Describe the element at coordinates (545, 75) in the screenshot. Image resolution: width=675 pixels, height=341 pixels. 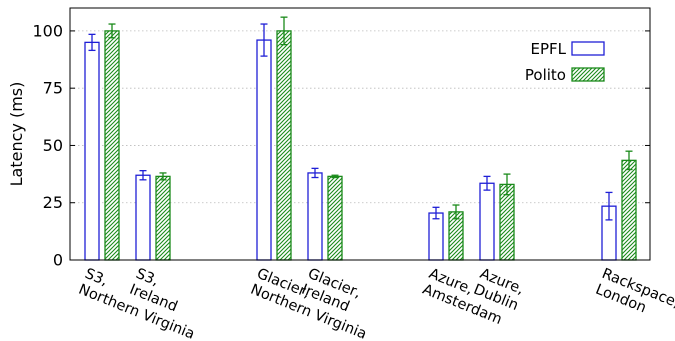
I see `legend-label-polito: Polito` at that location.